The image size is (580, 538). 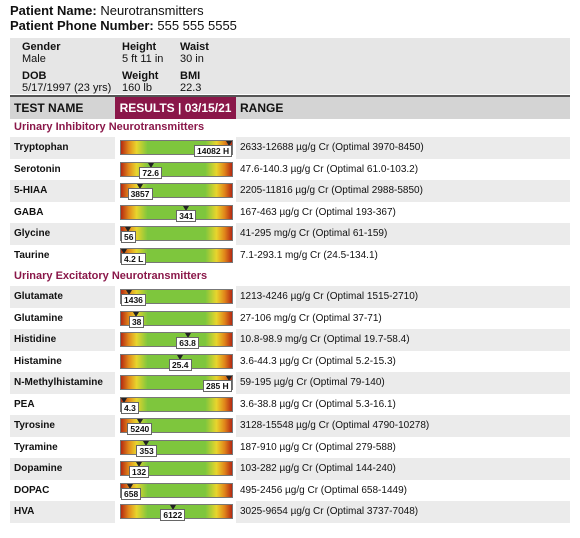 I want to click on result-label: 63.8, so click(x=187, y=343).